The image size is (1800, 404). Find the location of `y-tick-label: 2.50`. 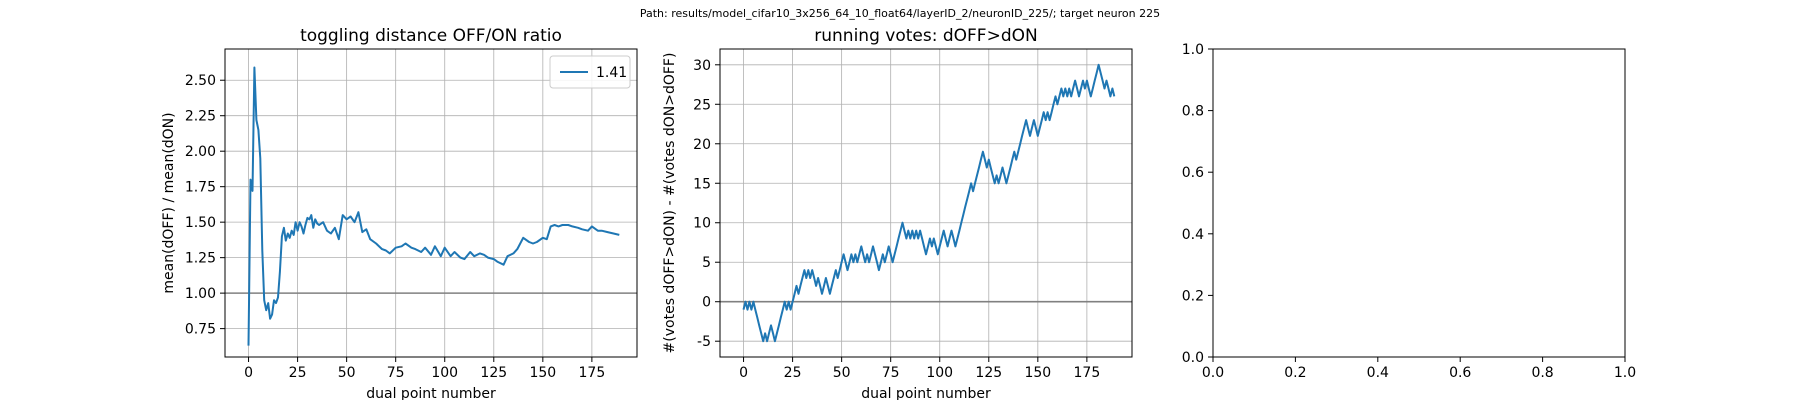

y-tick-label: 2.50 is located at coordinates (200, 81).